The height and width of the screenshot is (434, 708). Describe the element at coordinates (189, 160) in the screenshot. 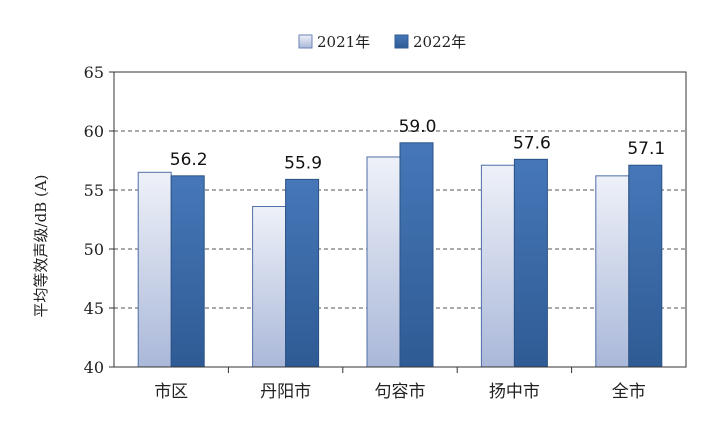

I see `data-label: 56.2` at that location.